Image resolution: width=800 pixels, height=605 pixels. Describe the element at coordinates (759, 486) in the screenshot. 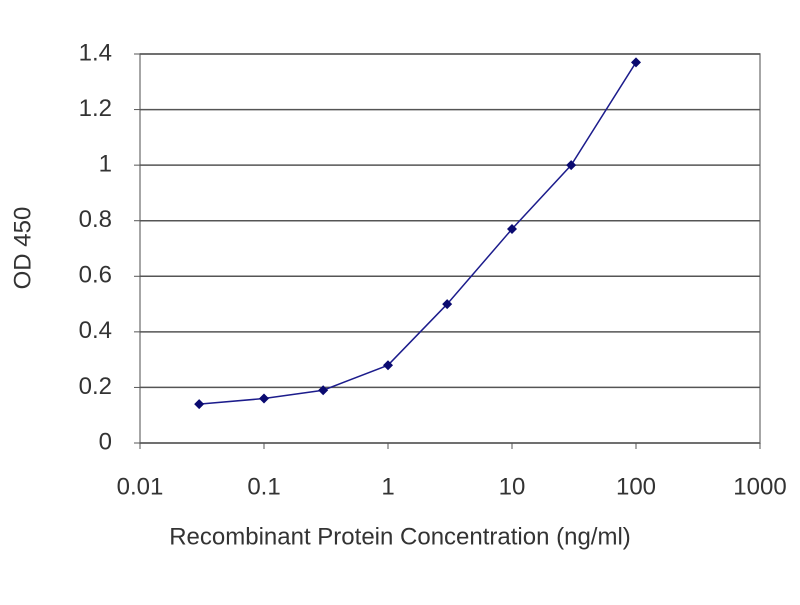

I see `x-tick-label: 1000` at that location.